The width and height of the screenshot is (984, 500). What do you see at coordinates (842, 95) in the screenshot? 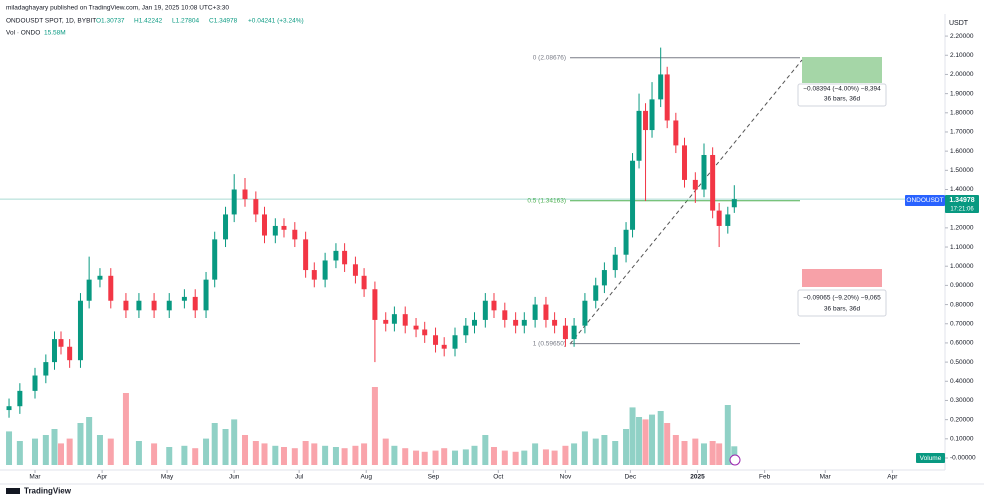
I see `stats-box` at bounding box center [842, 95].